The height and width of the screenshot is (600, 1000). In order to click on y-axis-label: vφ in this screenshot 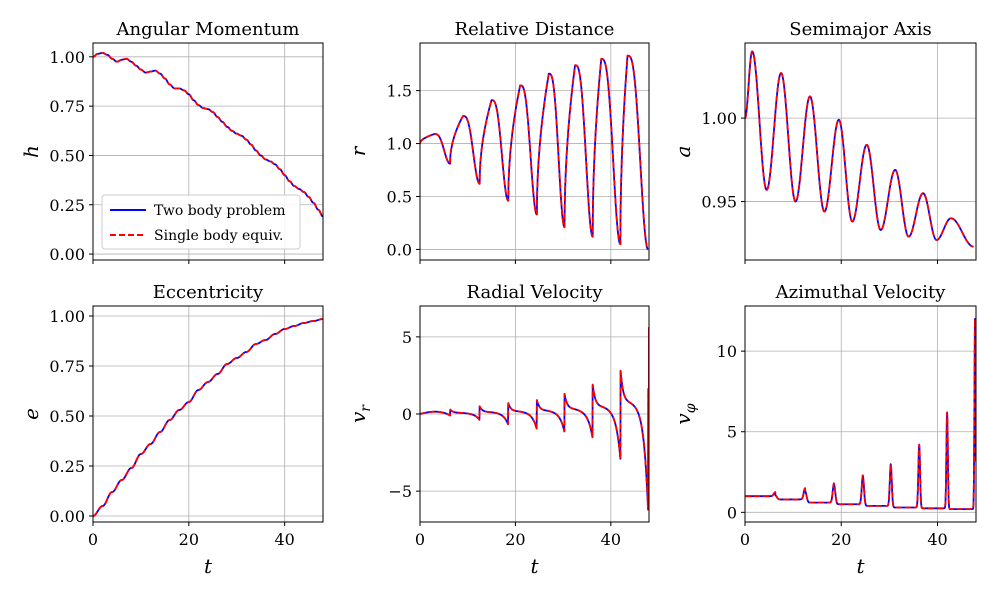, I will do `click(685, 413)`.